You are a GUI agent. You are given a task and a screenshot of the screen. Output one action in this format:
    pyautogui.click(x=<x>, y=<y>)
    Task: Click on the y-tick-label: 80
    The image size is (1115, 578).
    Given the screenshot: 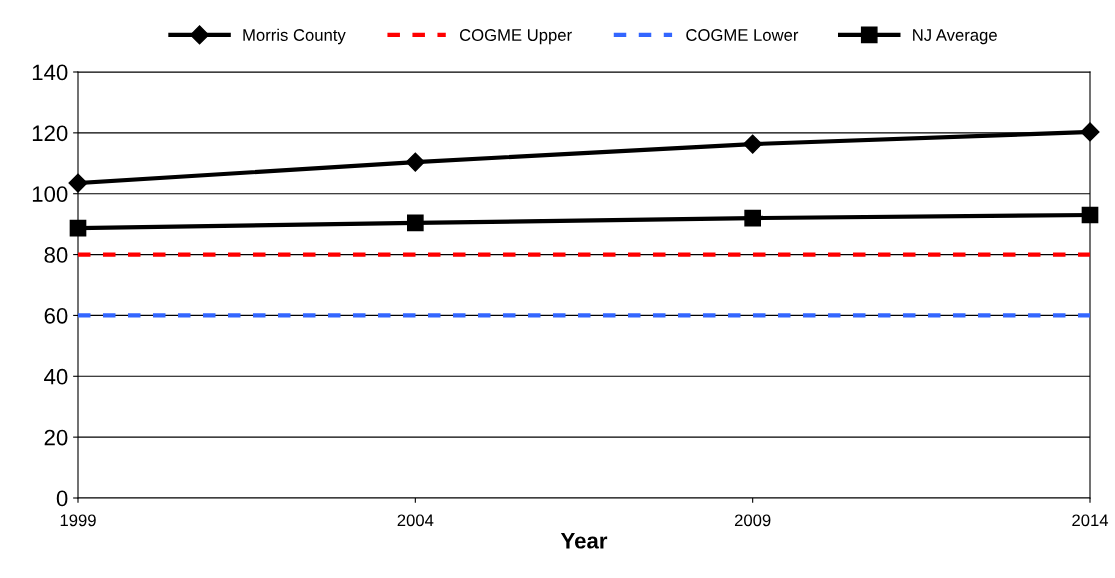 What is the action you would take?
    pyautogui.click(x=56, y=255)
    